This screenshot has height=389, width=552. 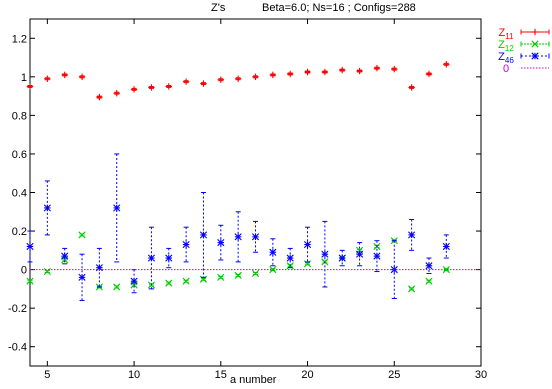 I want to click on y-tick-label: 0.4, so click(x=19, y=194).